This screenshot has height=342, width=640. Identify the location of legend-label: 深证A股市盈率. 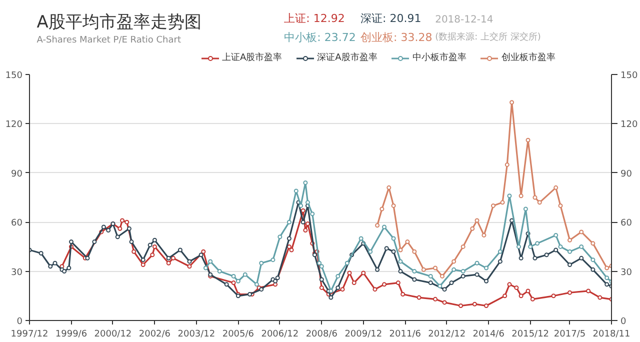
(347, 58).